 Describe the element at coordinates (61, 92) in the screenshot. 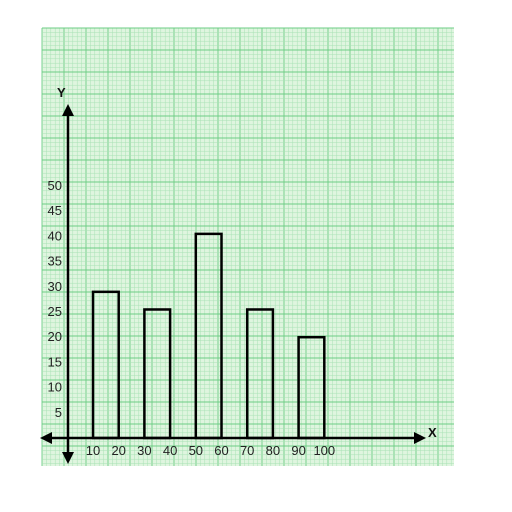

I see `y-axis-title: Y` at that location.